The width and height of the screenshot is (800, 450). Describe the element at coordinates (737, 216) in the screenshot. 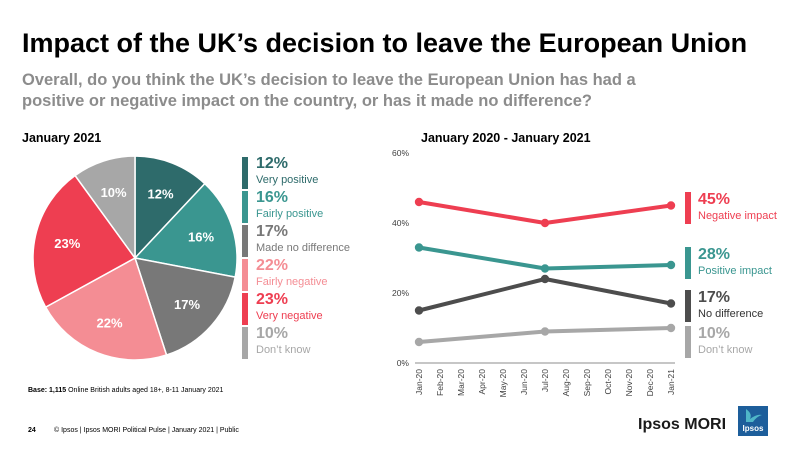

I see `line-legend-label-0: Negative impact` at that location.